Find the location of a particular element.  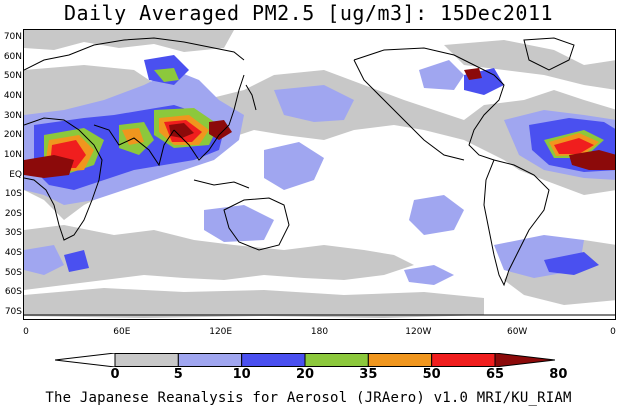

latitude-label: 20N is located at coordinates (12, 135).